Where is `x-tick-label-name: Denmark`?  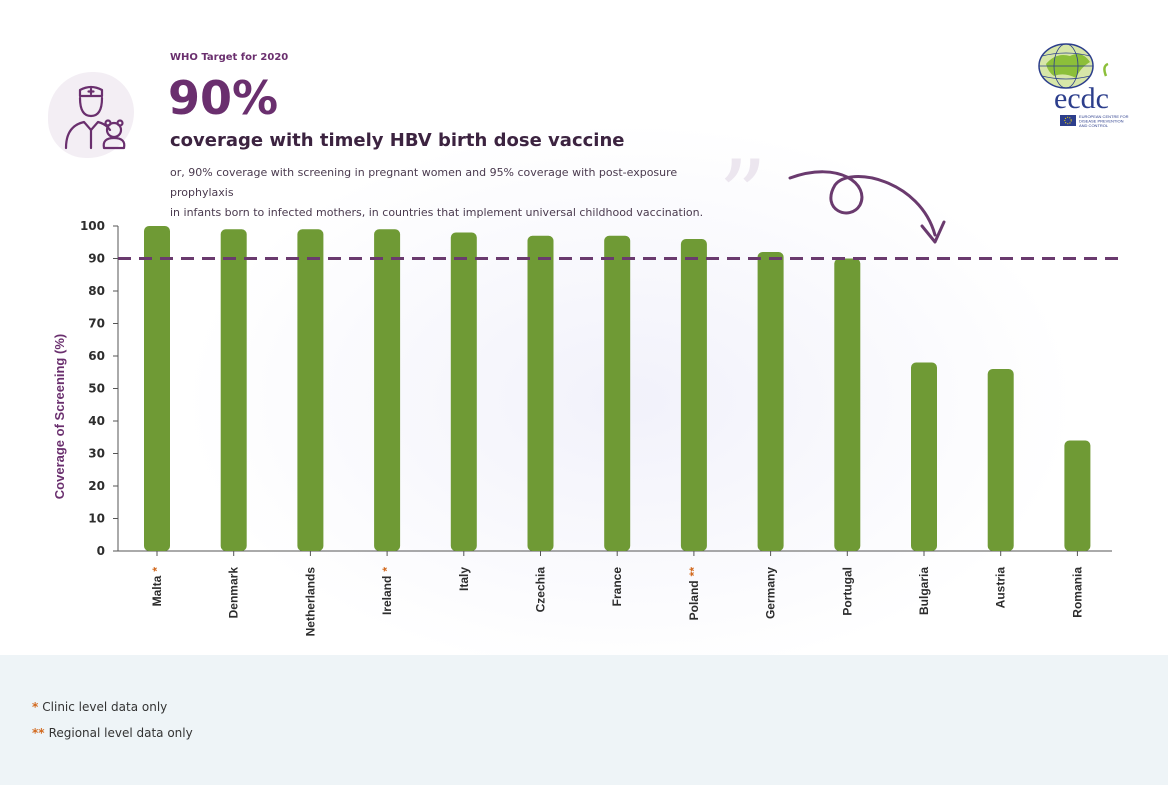
x-tick-label-name: Denmark is located at coordinates (234, 593).